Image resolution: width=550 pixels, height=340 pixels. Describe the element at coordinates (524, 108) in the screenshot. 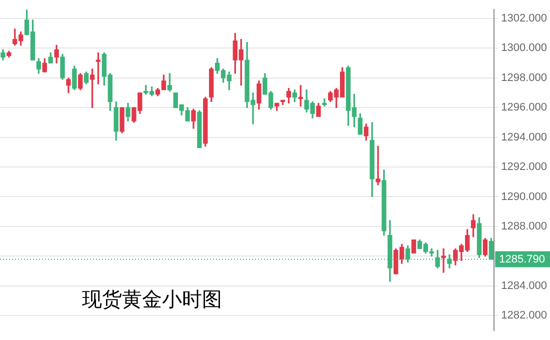

I see `y-tick-label: 1296.000` at that location.